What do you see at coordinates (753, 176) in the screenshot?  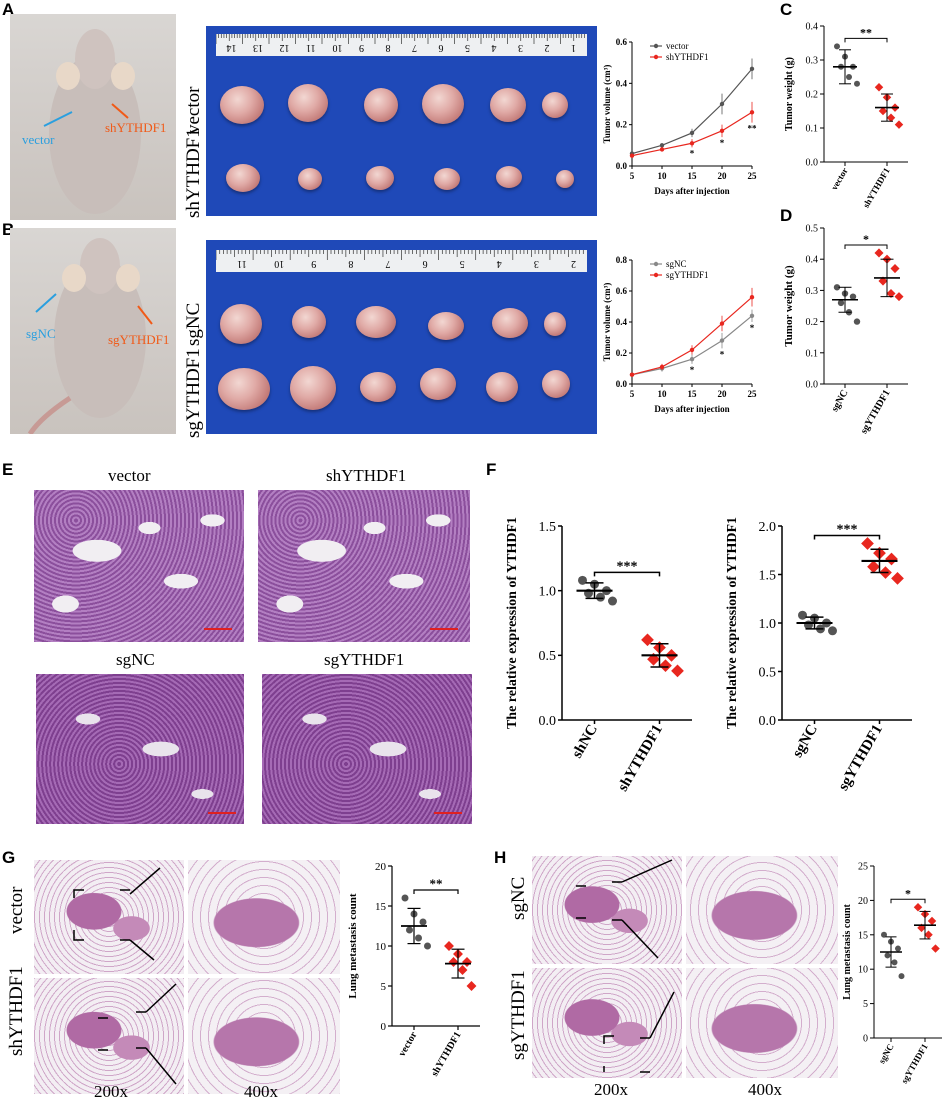 I see `x-tick-label: 25` at bounding box center [753, 176].